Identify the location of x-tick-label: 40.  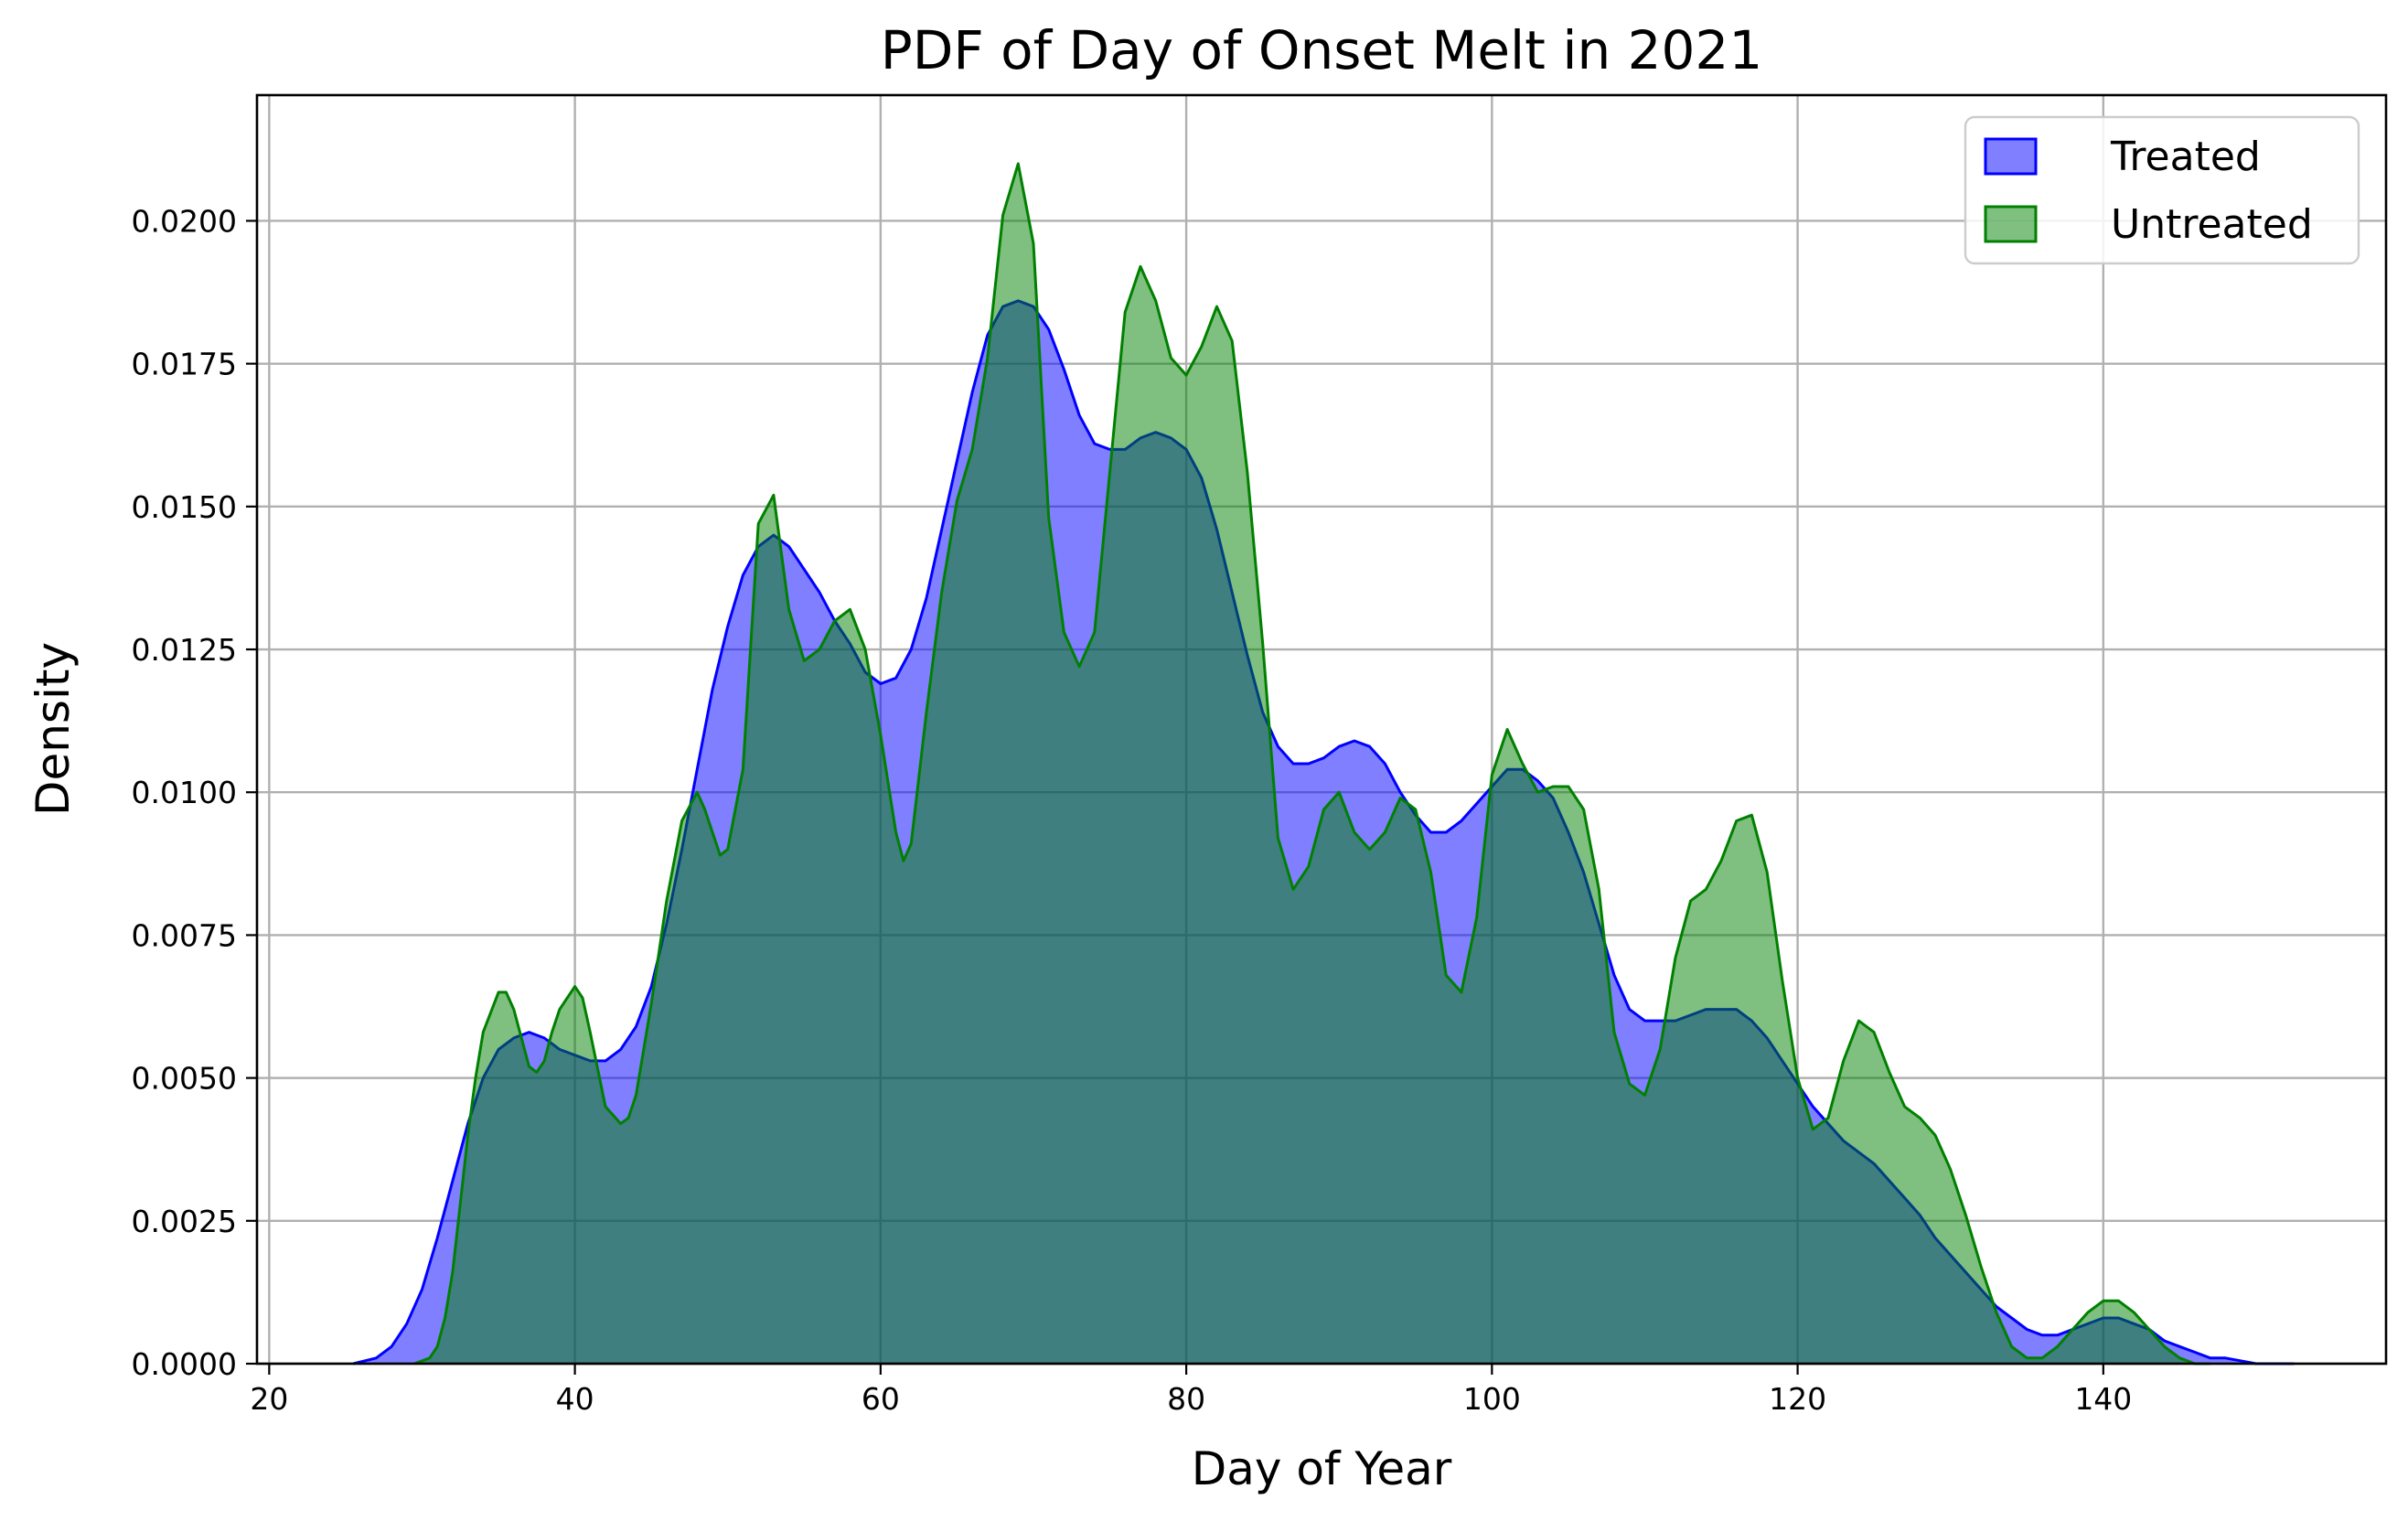
(575, 1399).